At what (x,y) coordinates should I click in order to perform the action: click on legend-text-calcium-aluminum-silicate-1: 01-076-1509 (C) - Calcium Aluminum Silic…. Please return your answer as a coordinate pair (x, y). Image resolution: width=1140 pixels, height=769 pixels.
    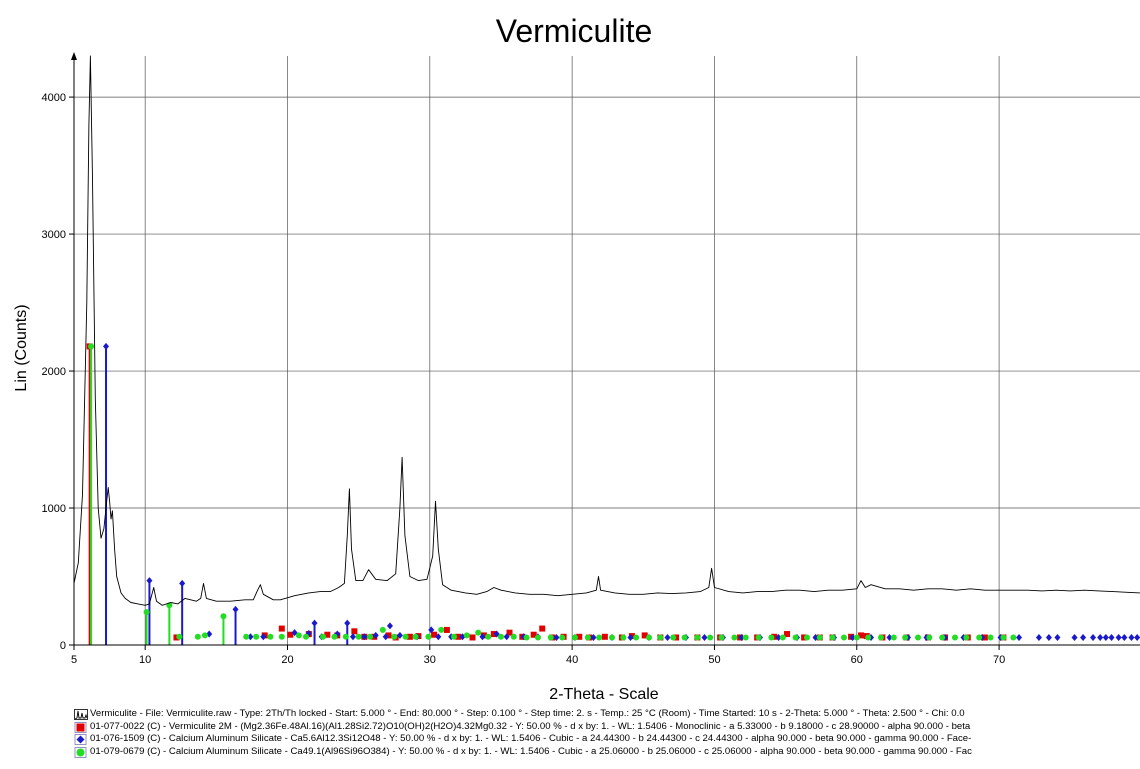
    Looking at the image, I should click on (531, 739).